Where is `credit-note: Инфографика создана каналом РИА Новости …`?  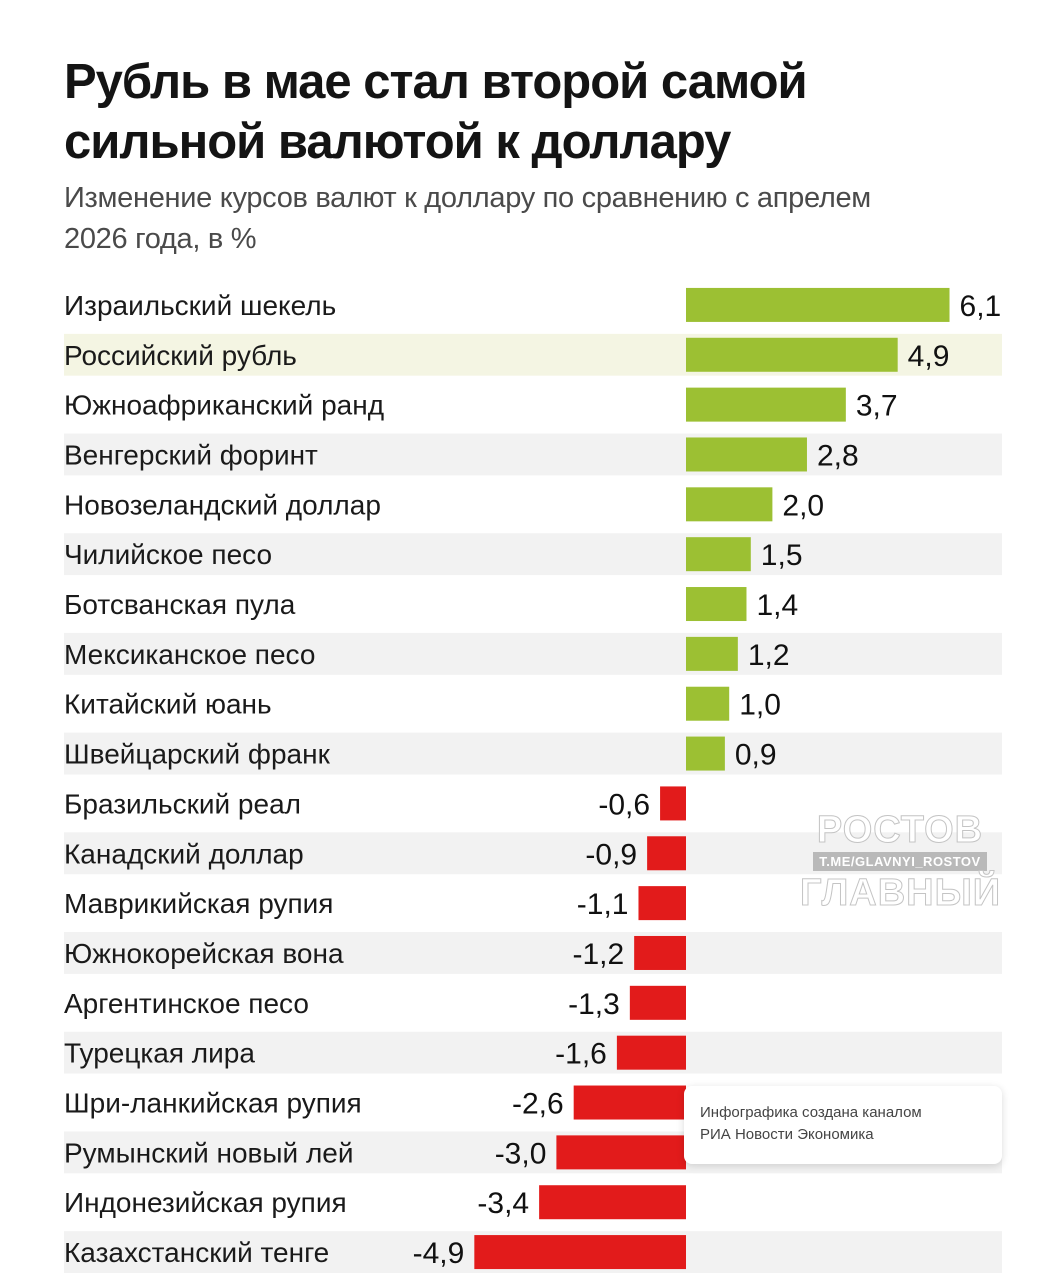 credit-note: Инфографика создана каналом РИА Новости … is located at coordinates (843, 1125).